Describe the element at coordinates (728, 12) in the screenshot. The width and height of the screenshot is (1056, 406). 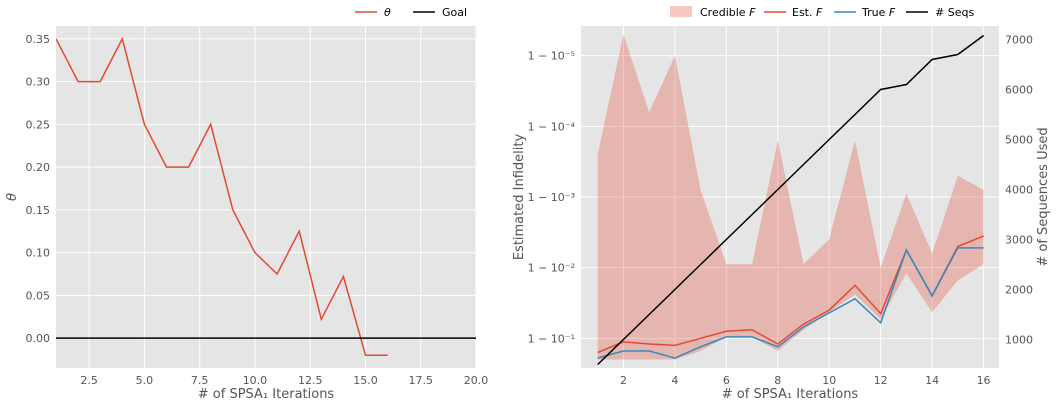
I see `legend-label-credible: Credible F` at that location.